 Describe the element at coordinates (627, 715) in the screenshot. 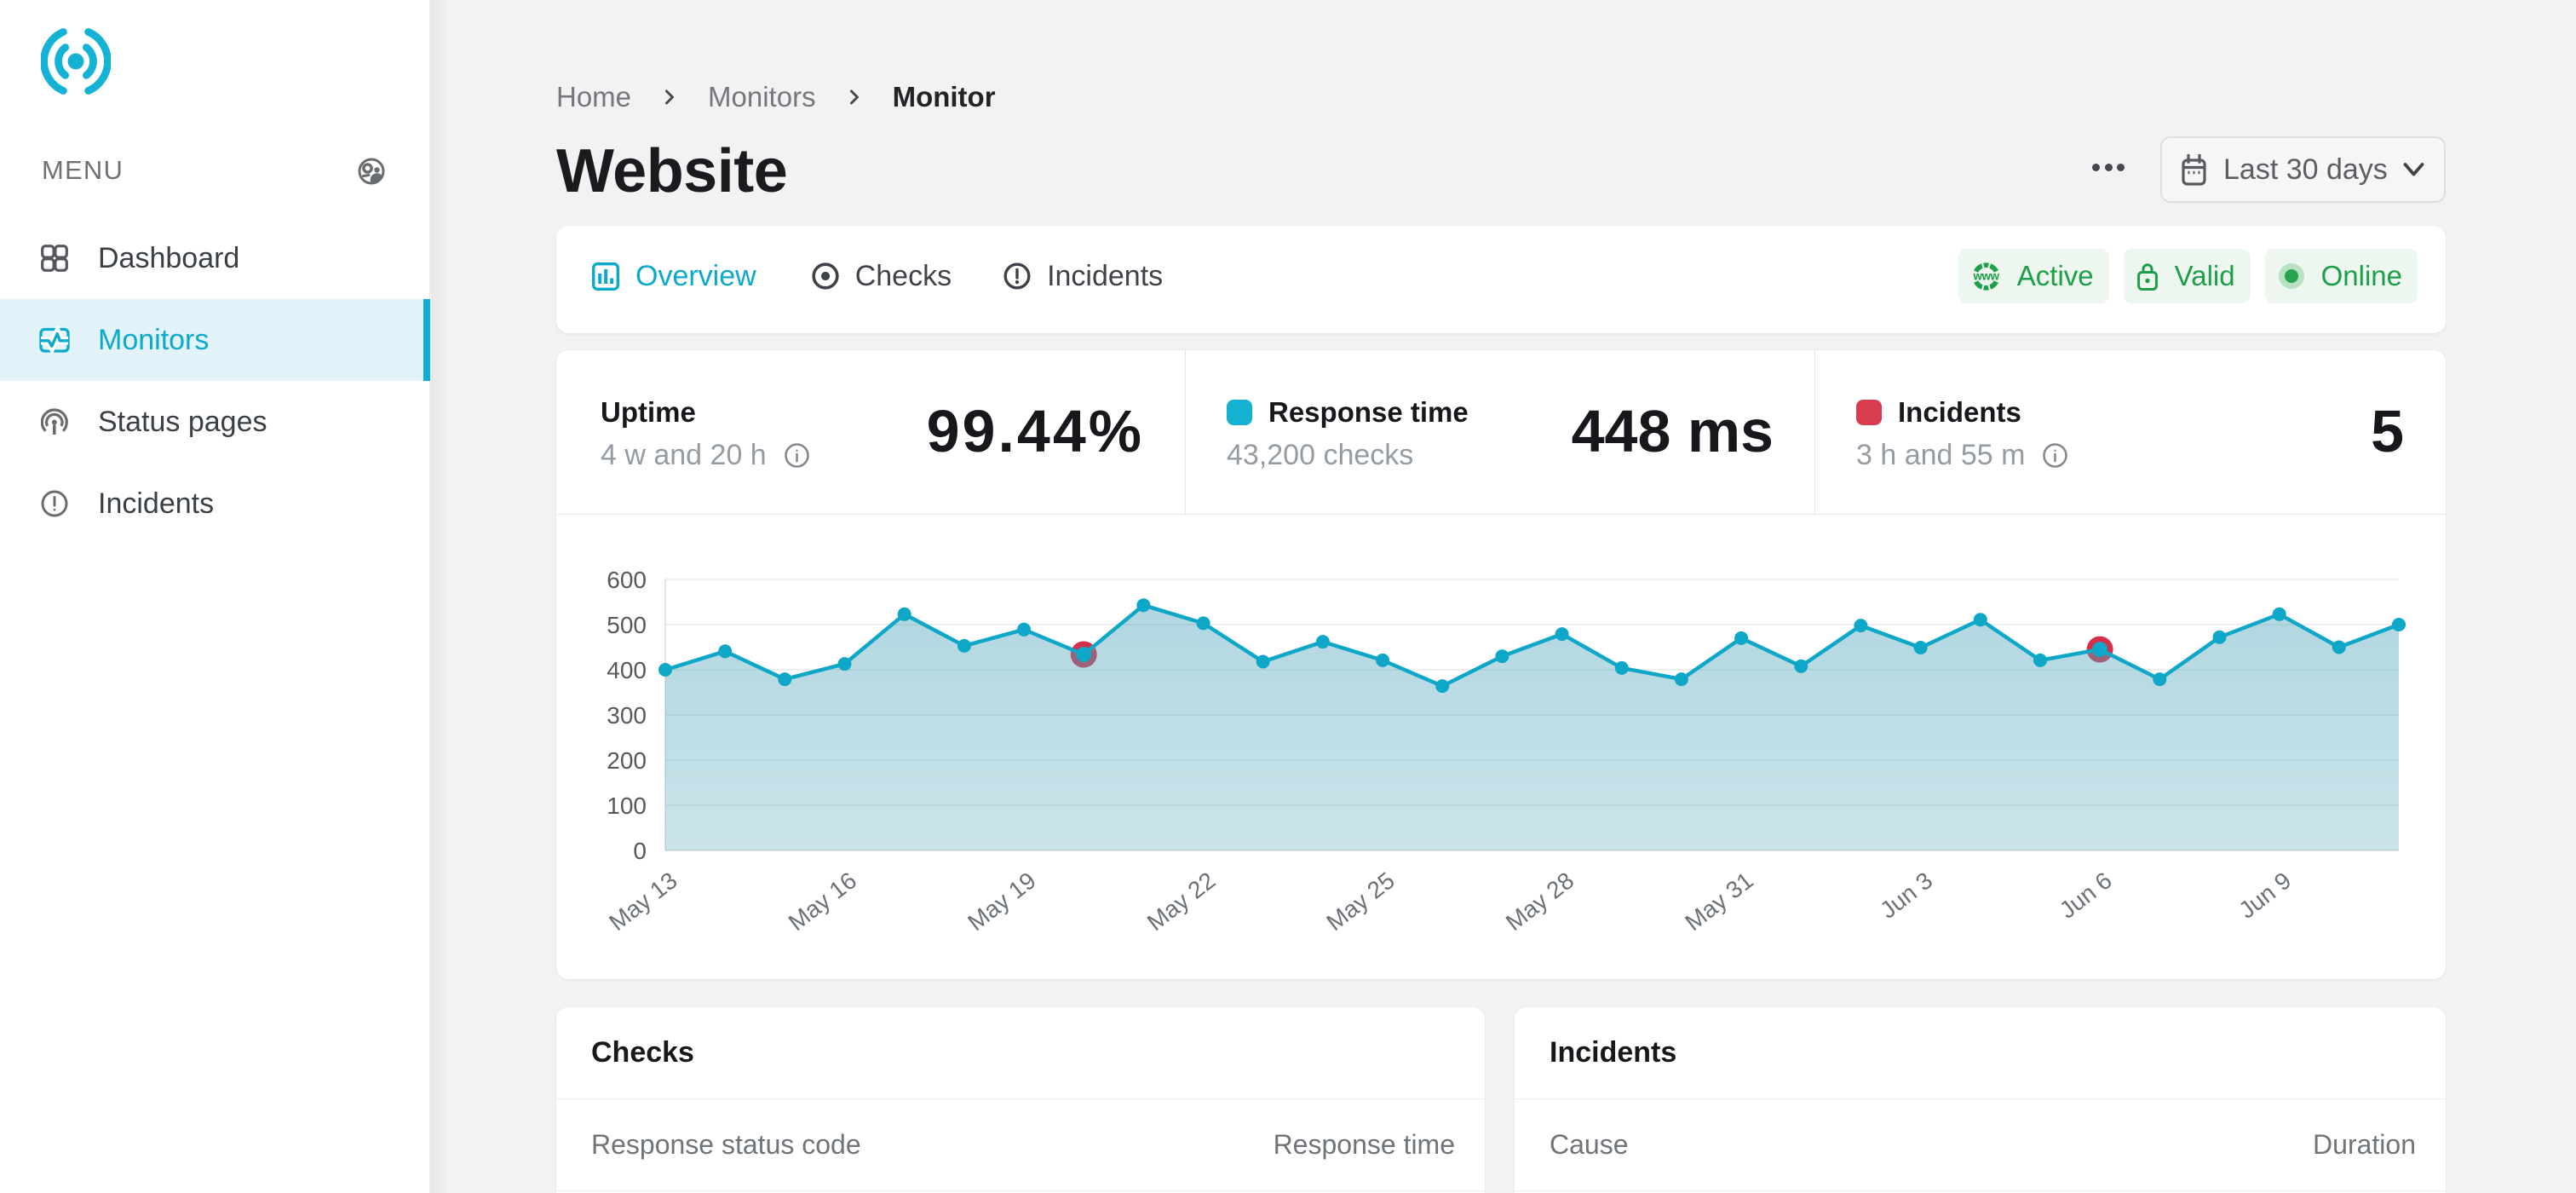

I see `svg-text: 300` at that location.